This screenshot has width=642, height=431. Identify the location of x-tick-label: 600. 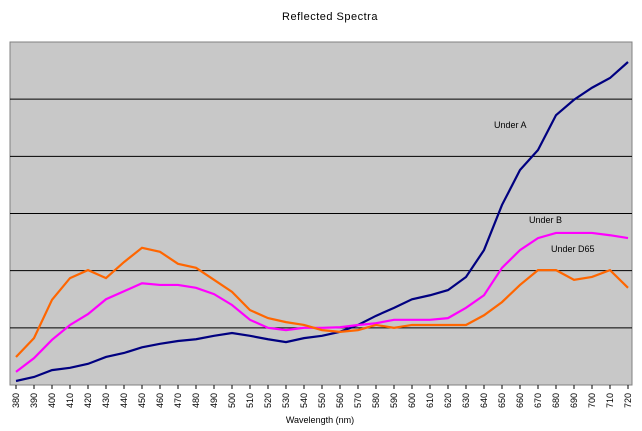
(412, 400).